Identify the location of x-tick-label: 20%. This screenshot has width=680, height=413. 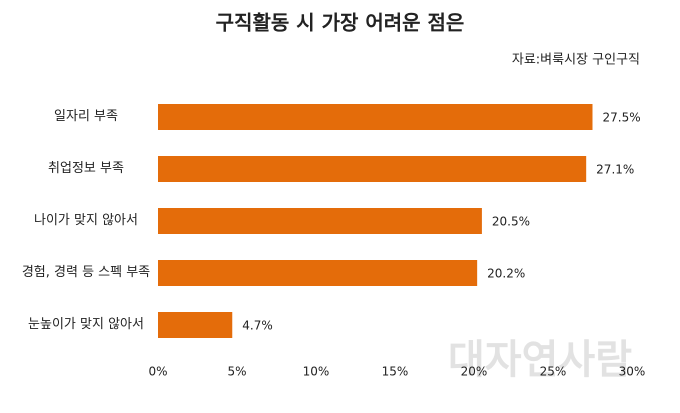
(474, 372).